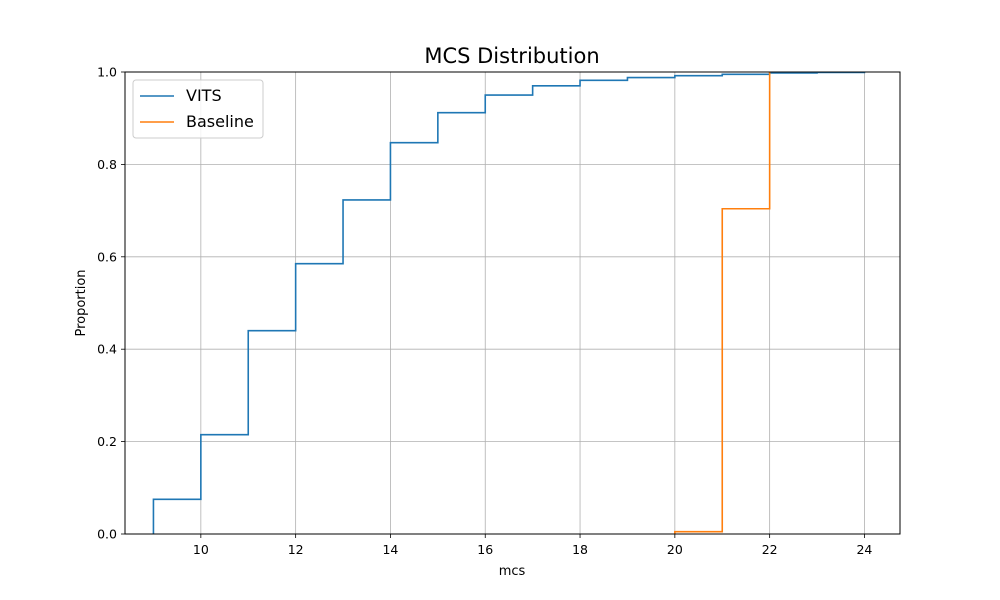 The height and width of the screenshot is (600, 1000). Describe the element at coordinates (107, 256) in the screenshot. I see `y-tick-label: 0.6` at that location.